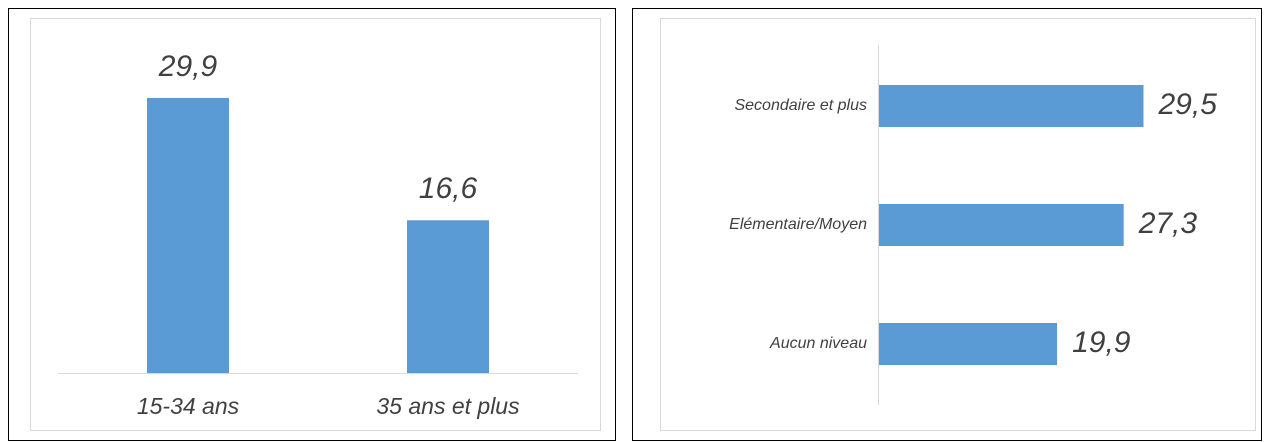 The image size is (1269, 442). Describe the element at coordinates (188, 66) in the screenshot. I see `value-label: 29,9` at that location.